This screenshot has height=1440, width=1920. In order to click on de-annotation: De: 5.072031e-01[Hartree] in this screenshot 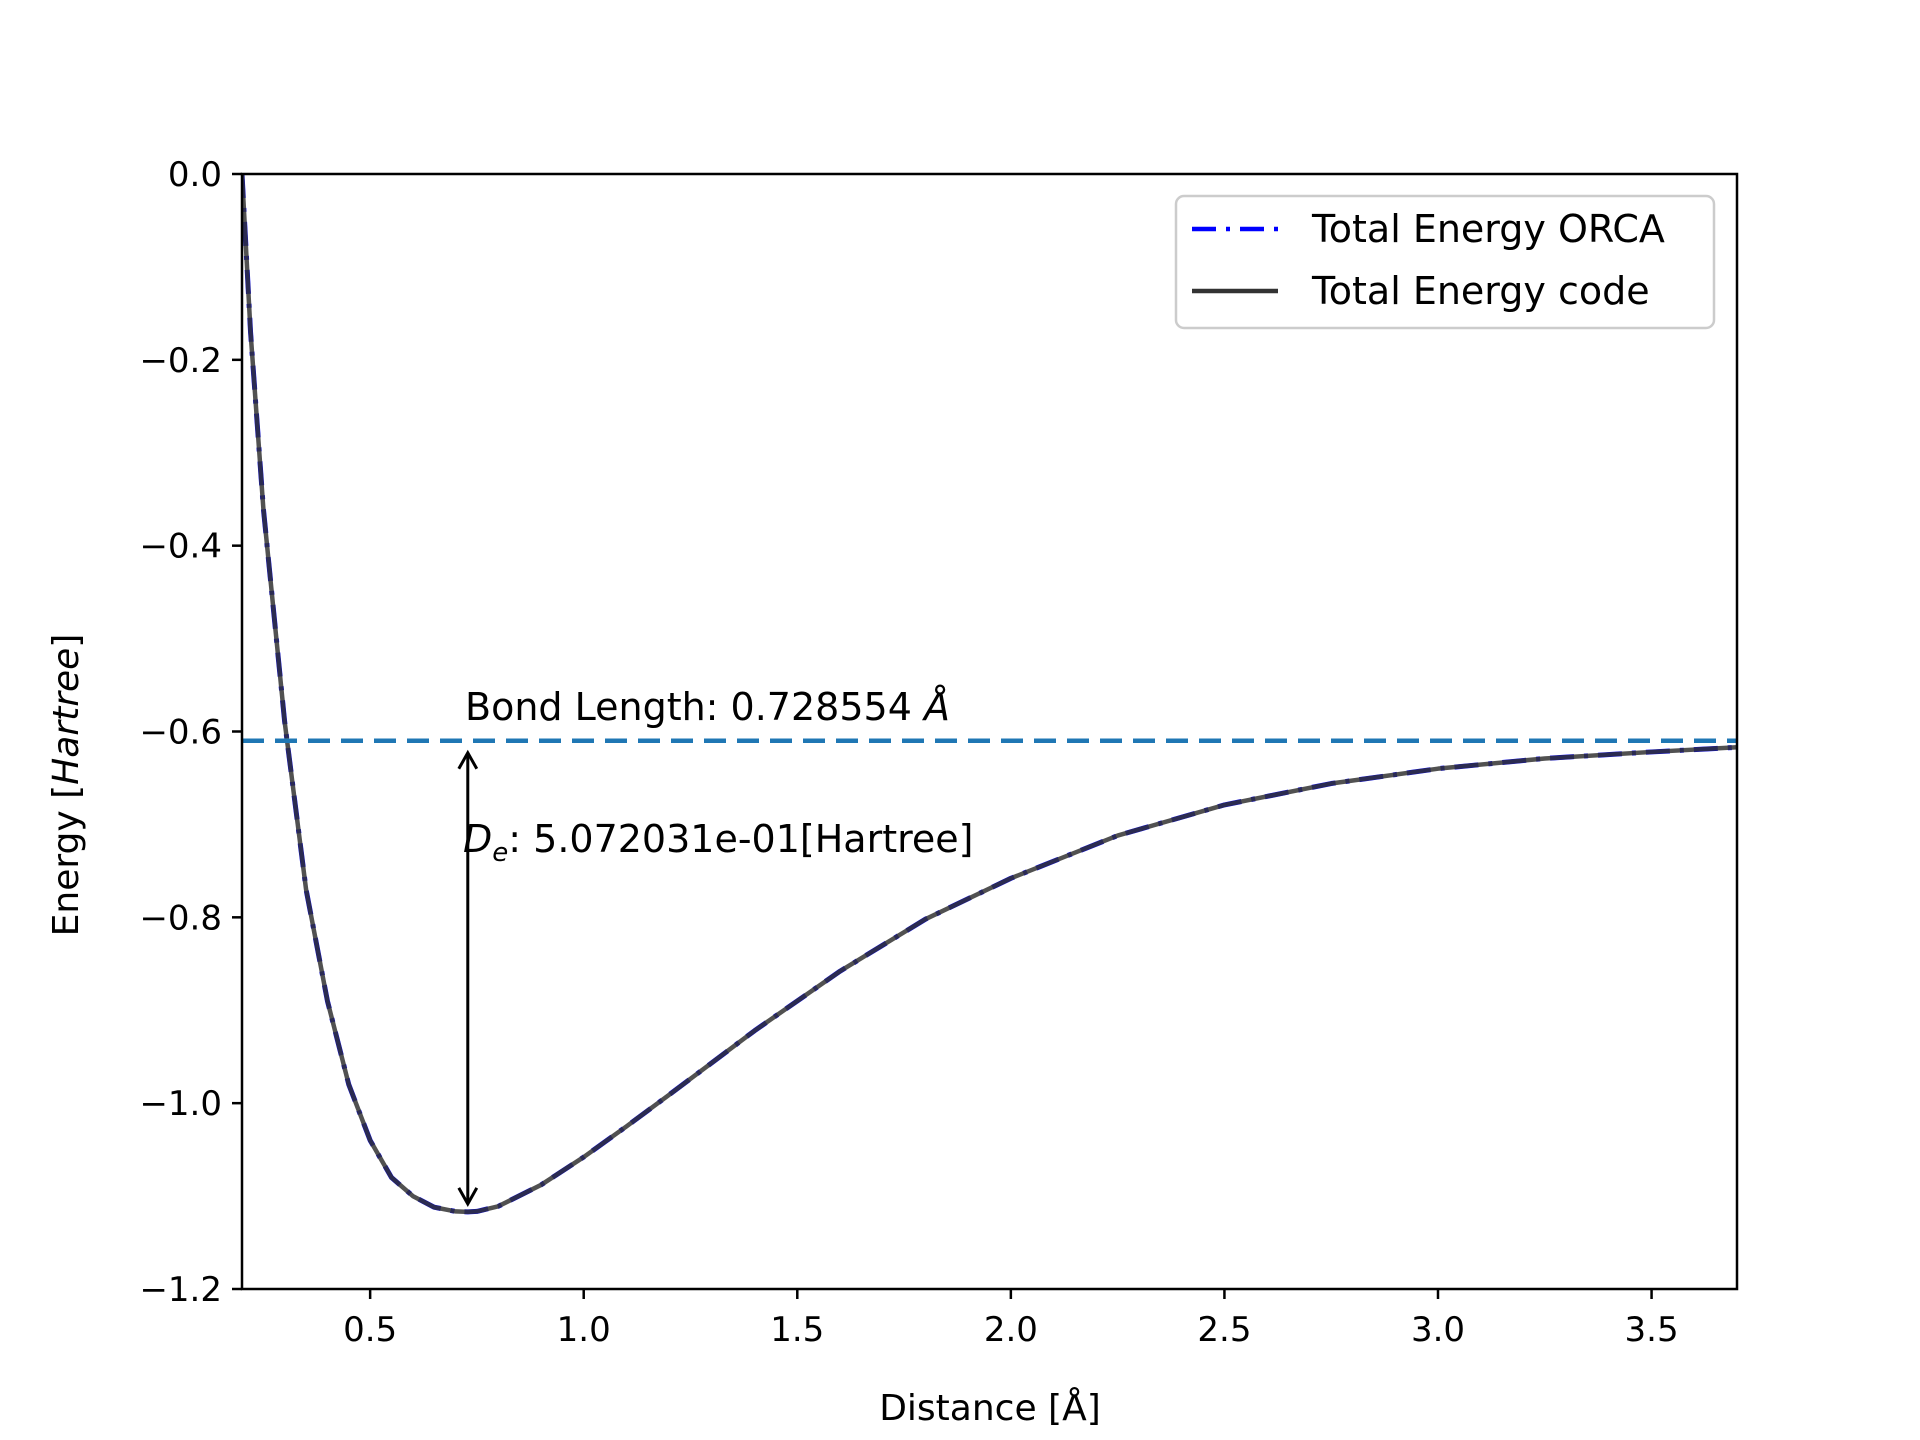, I will do `click(718, 842)`.